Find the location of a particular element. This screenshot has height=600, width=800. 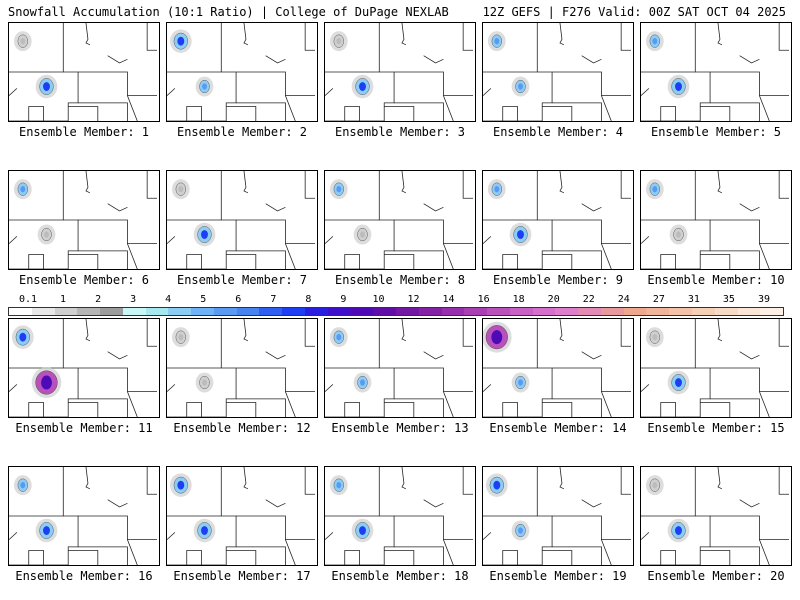

ensemble-member-panel: Ensemble Member: 2 is located at coordinates (242, 80).